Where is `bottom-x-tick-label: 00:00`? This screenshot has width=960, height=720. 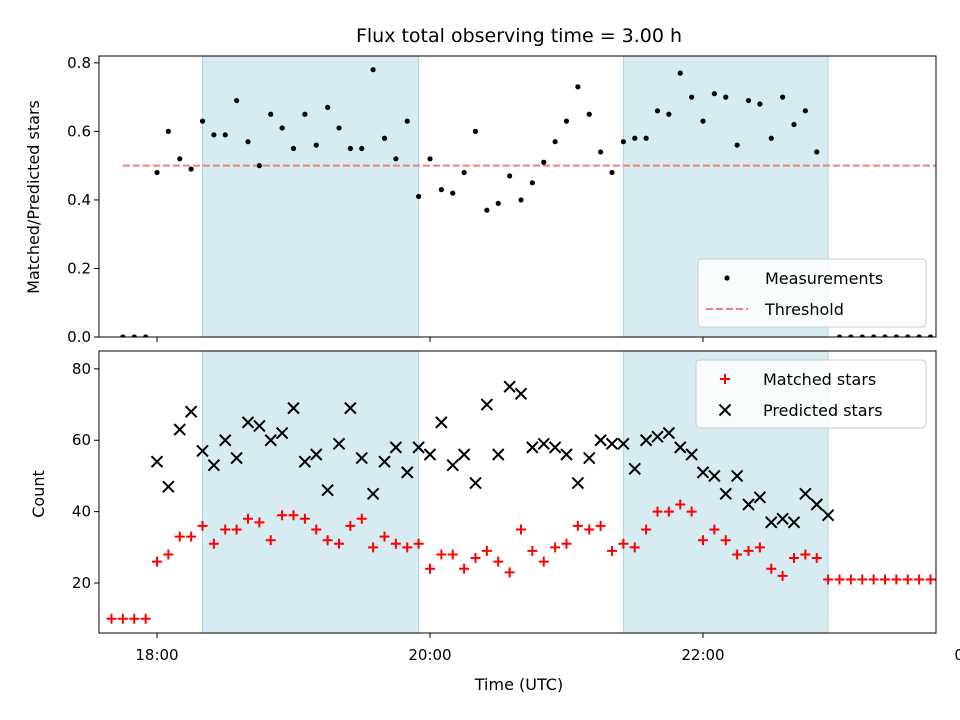 bottom-x-tick-label: 00:00 is located at coordinates (957, 655).